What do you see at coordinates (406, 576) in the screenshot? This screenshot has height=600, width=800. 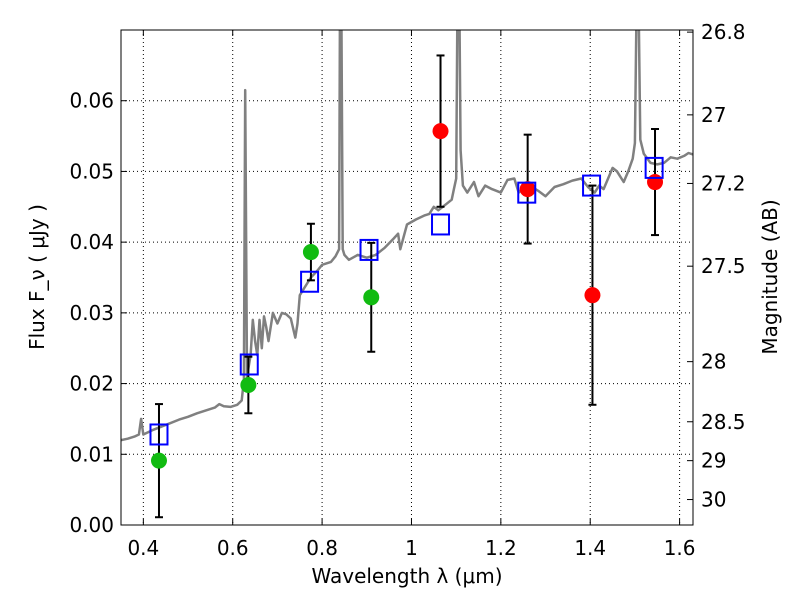 I see `x-axis-label: Wavelength λ (μm)` at bounding box center [406, 576].